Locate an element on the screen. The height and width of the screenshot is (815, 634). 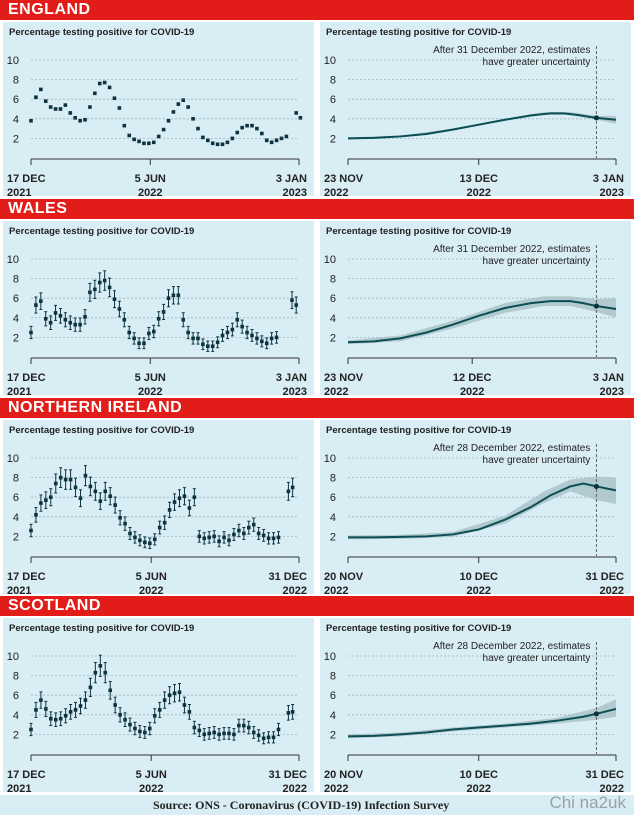
x-tick-label: 3 JAN is located at coordinates (608, 378).